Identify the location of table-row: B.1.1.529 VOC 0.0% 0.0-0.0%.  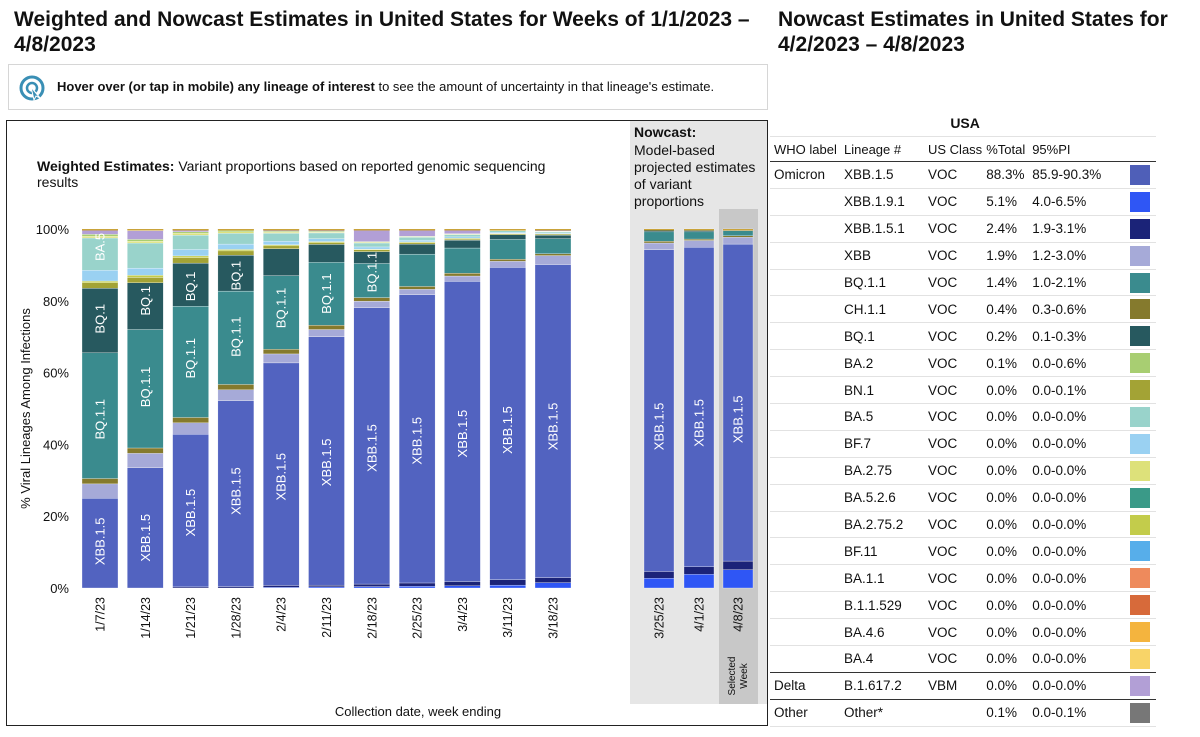
(963, 605).